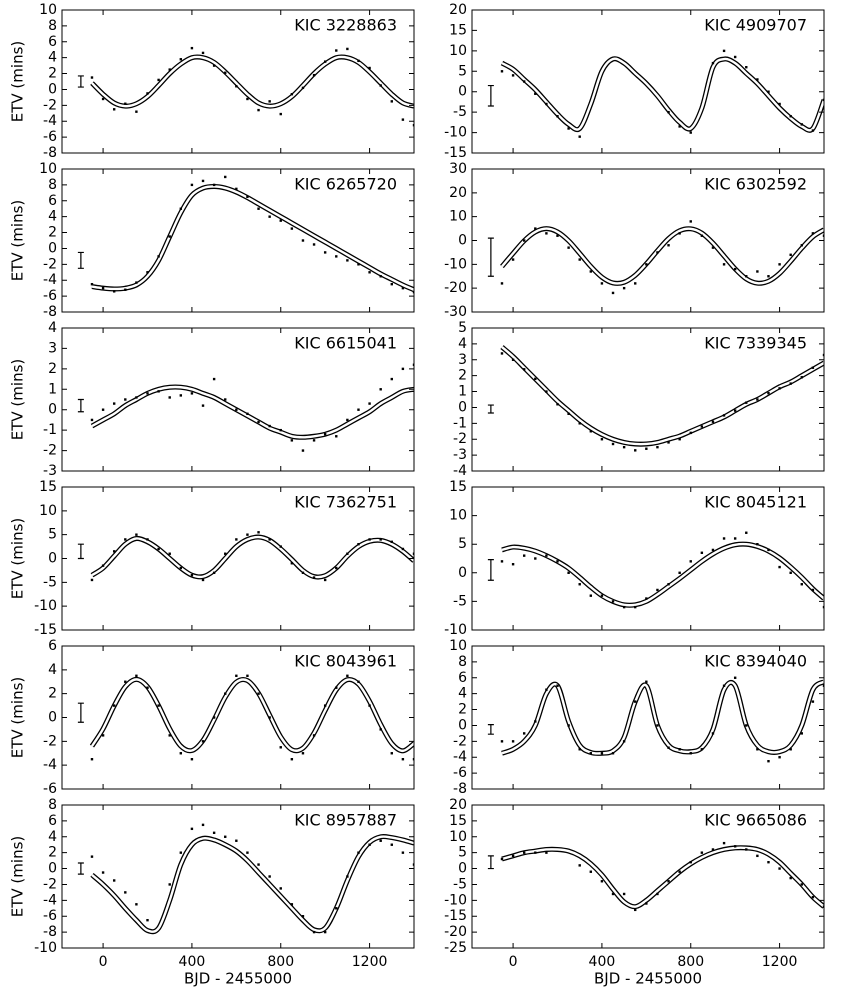  Describe the element at coordinates (460, 455) in the screenshot. I see `y-tick-label: -3` at that location.